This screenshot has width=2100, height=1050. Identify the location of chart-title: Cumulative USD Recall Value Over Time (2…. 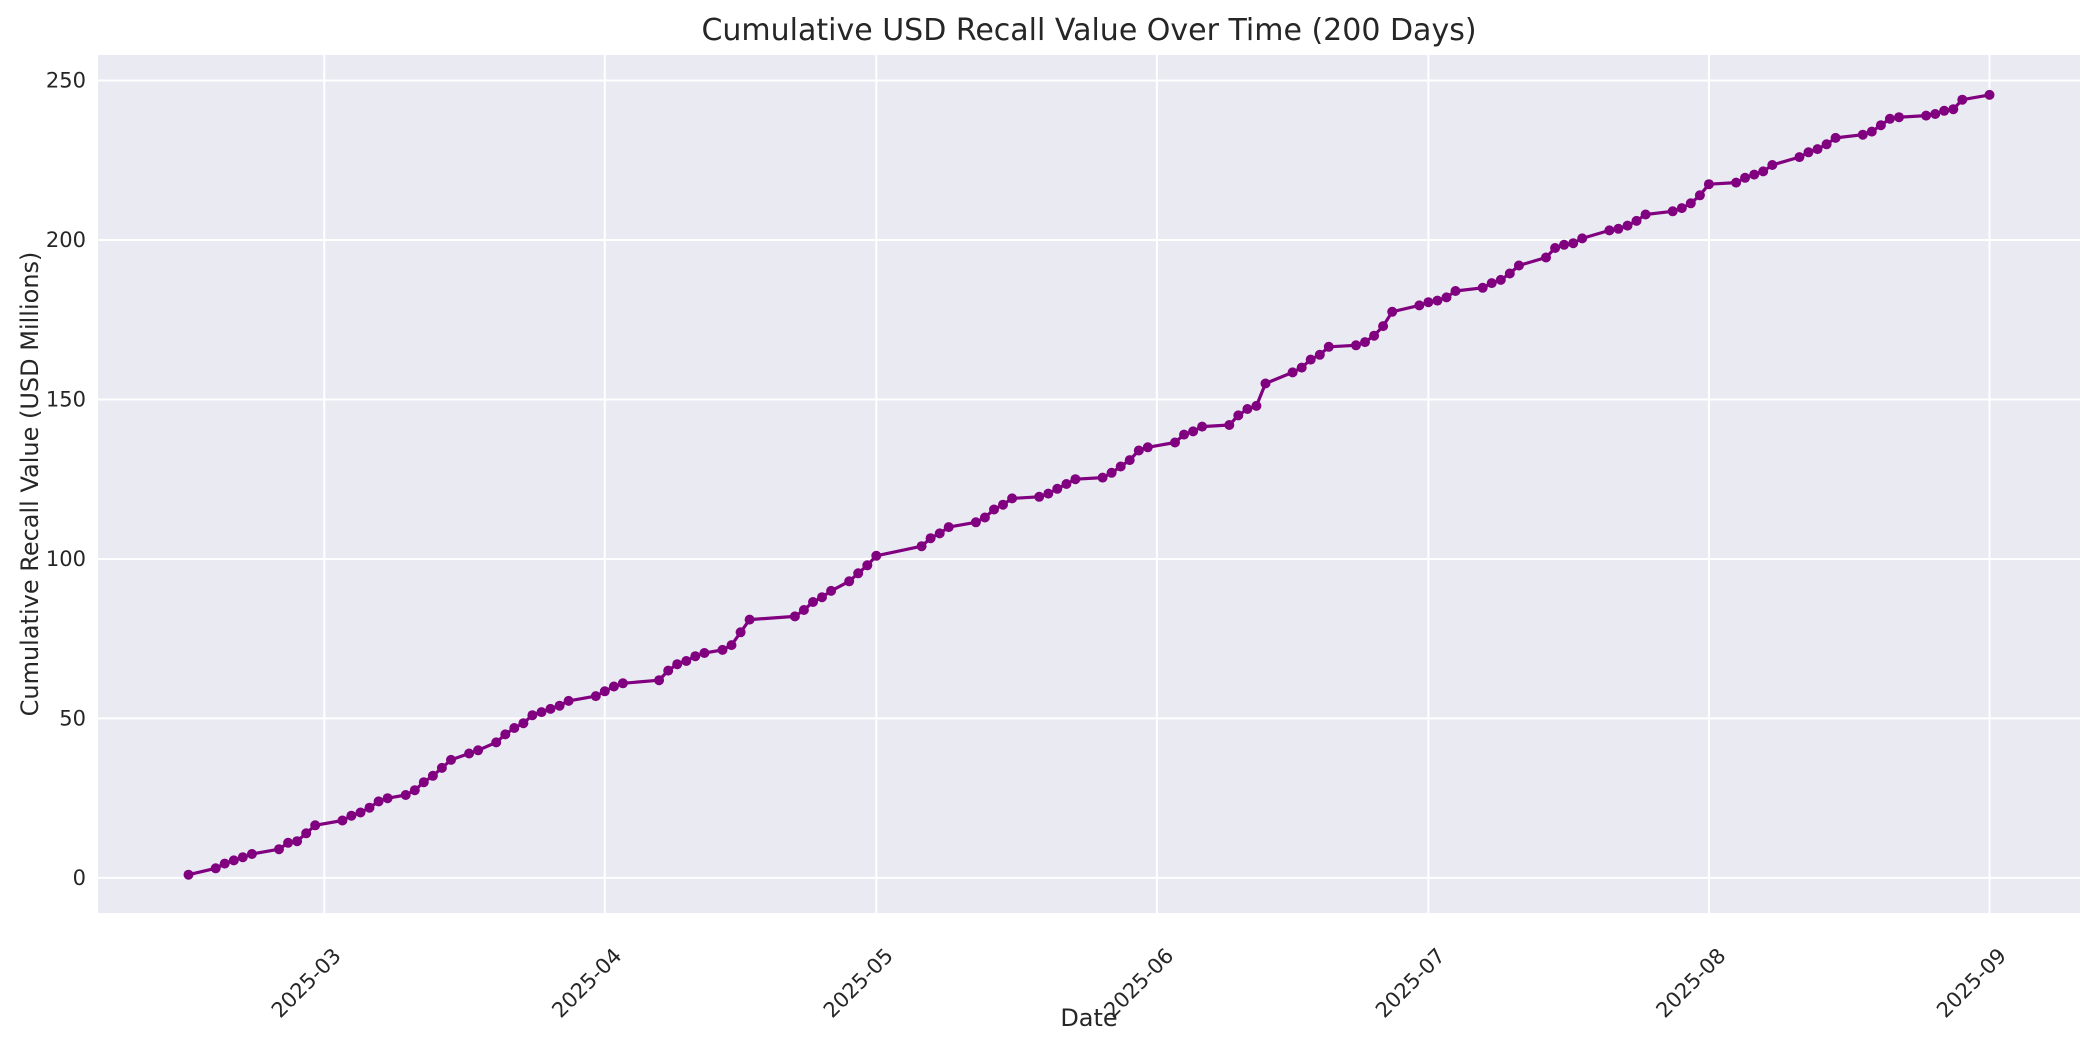
(1088, 30).